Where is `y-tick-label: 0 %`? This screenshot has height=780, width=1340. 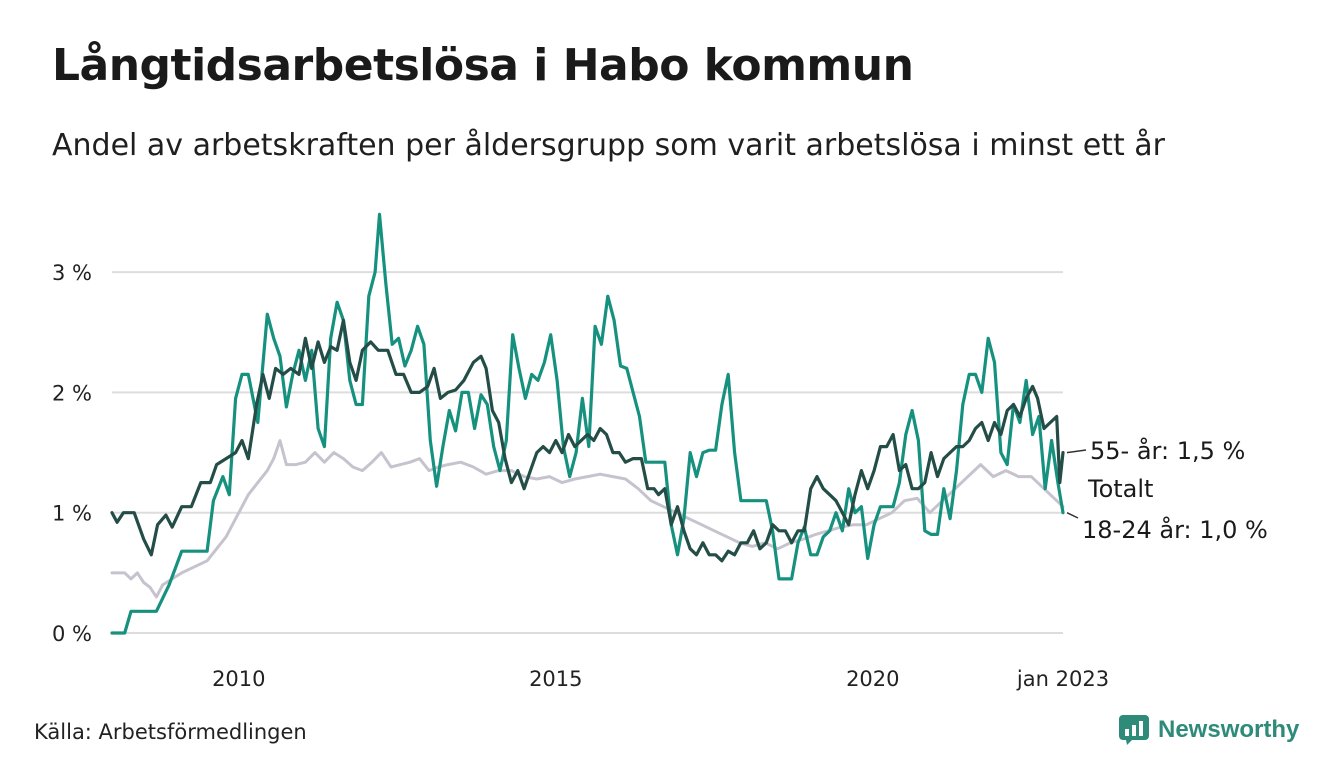 y-tick-label: 0 % is located at coordinates (72, 634).